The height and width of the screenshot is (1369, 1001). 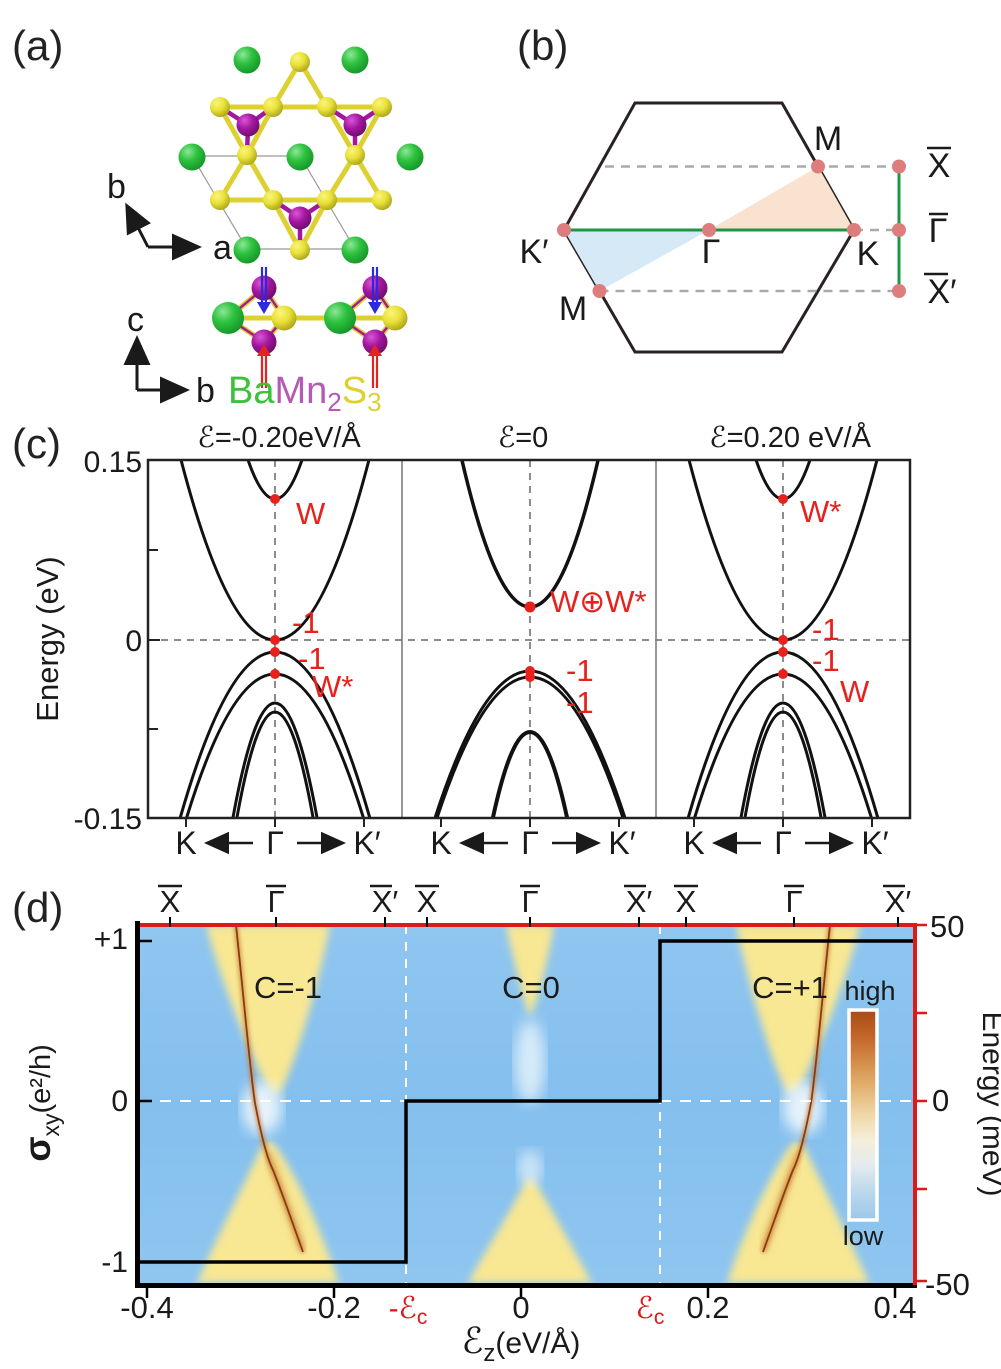 I want to click on axis-b-label: b, so click(x=116, y=187).